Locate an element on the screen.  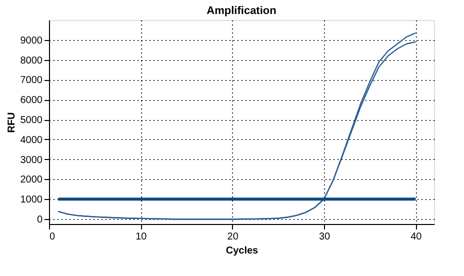
x-tick-label: 10 is located at coordinates (142, 237).